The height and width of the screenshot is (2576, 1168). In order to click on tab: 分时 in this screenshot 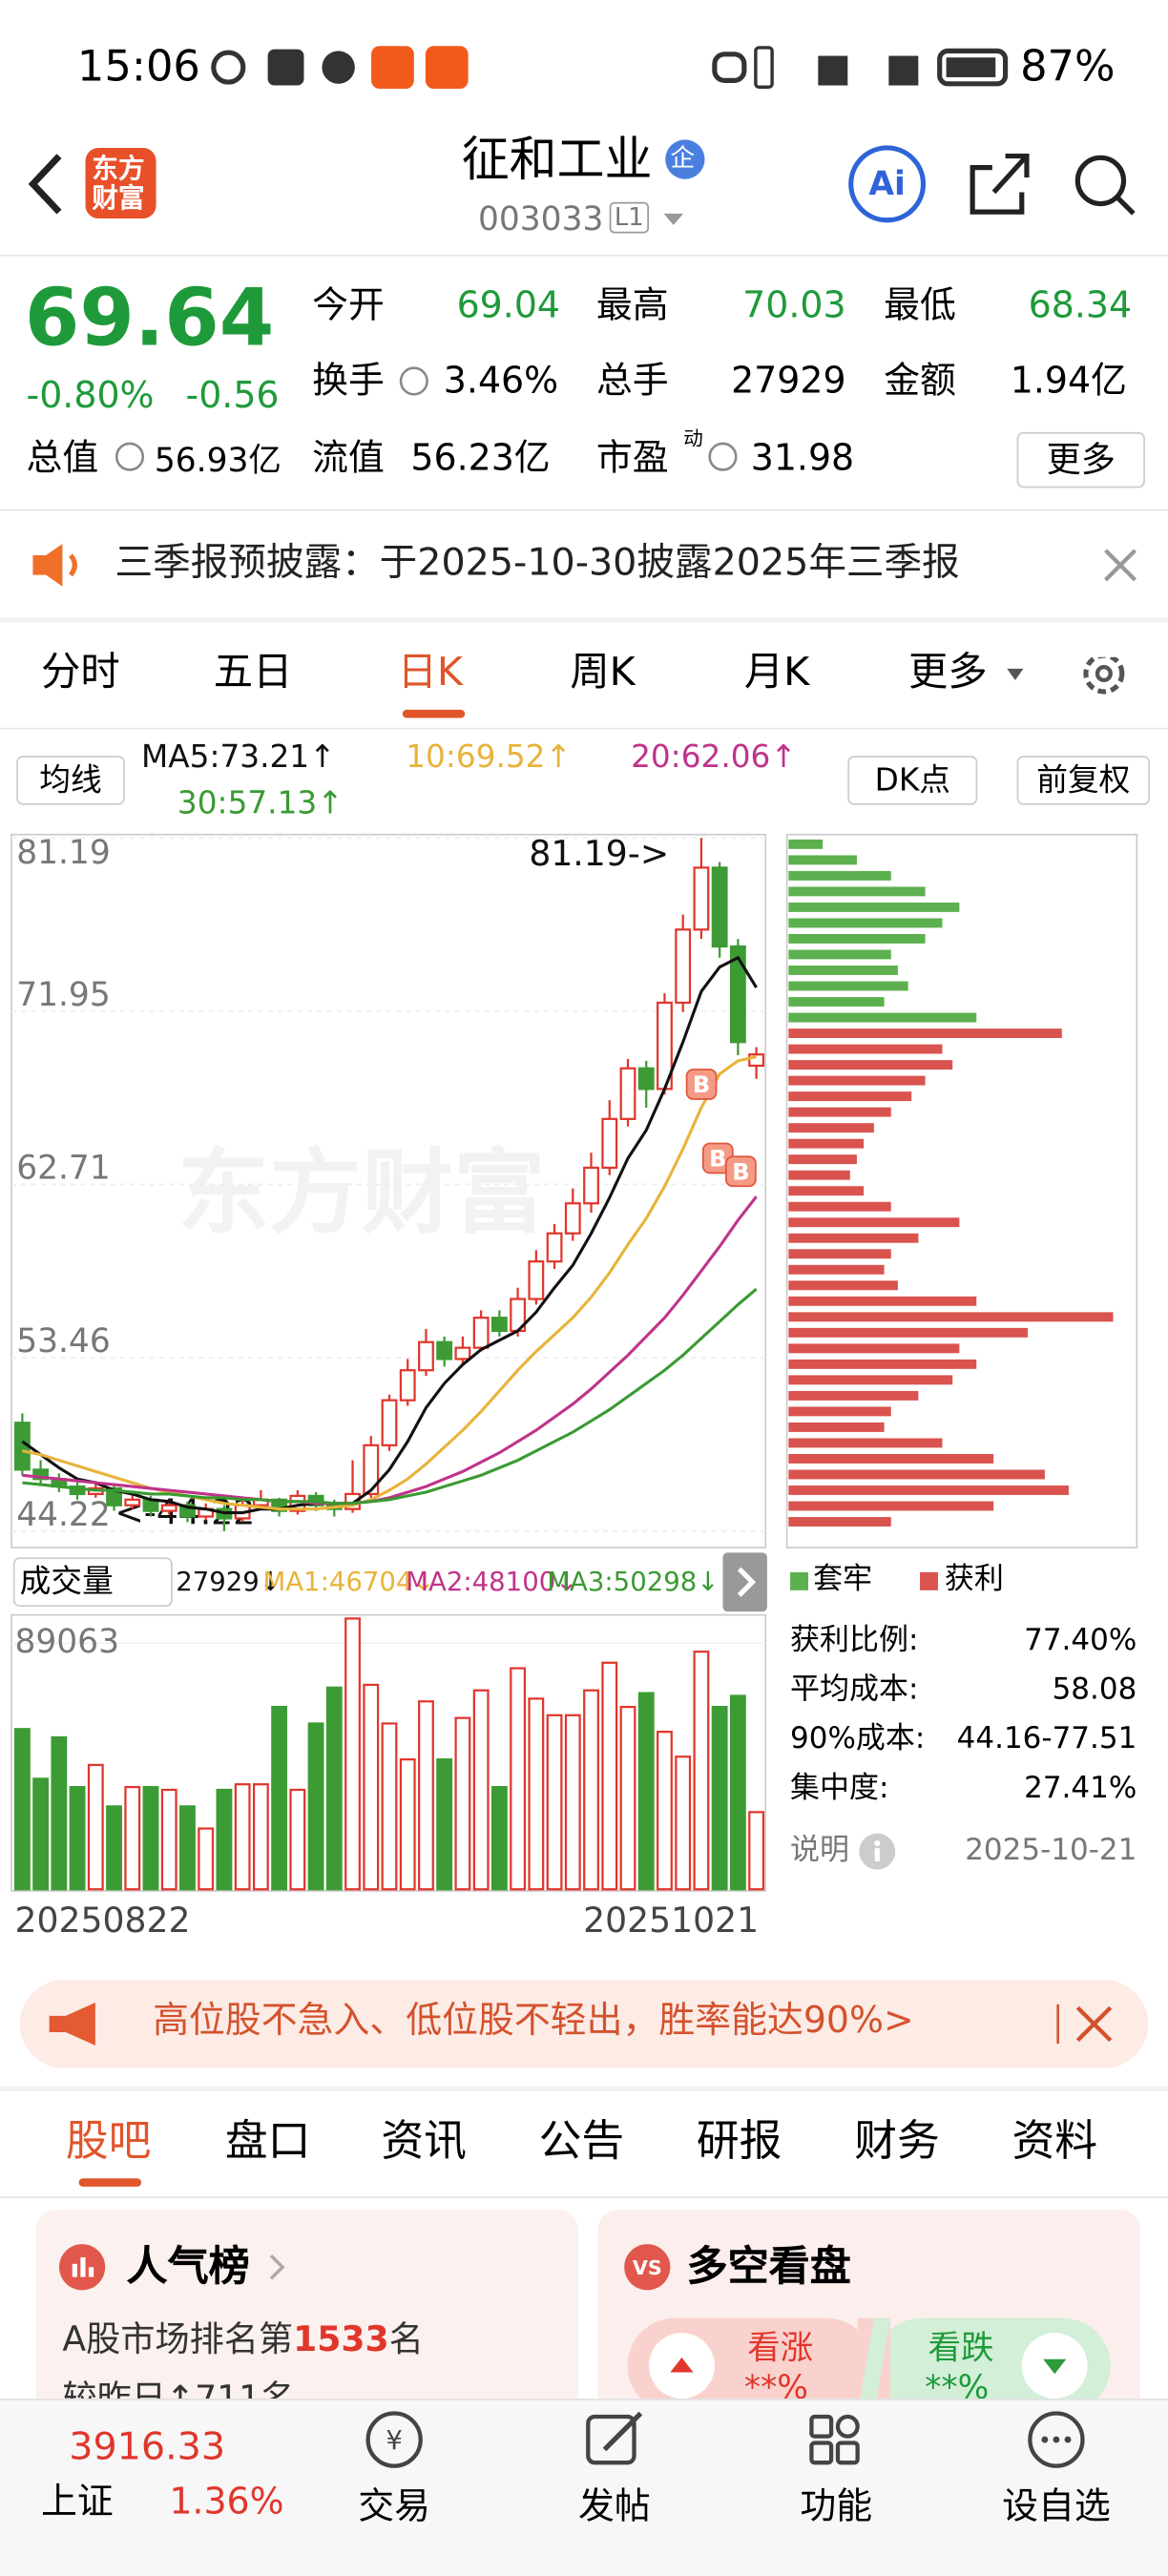, I will do `click(80, 672)`.